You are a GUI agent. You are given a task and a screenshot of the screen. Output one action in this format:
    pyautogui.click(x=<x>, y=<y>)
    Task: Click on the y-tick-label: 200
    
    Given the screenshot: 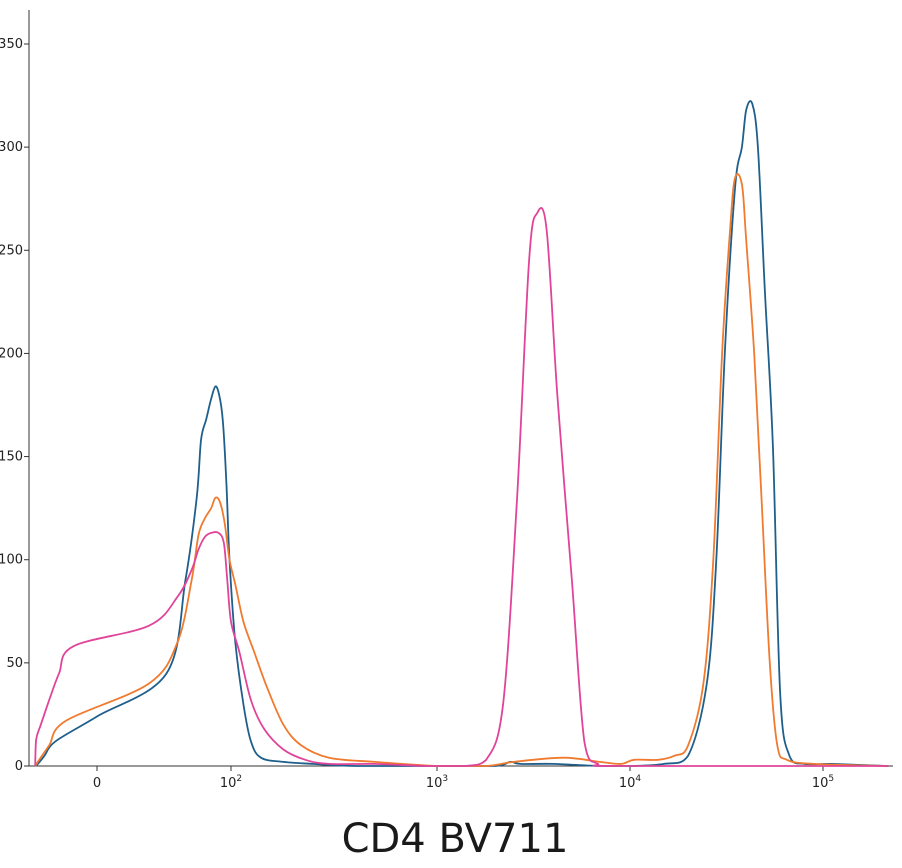 What is the action you would take?
    pyautogui.click(x=11, y=353)
    